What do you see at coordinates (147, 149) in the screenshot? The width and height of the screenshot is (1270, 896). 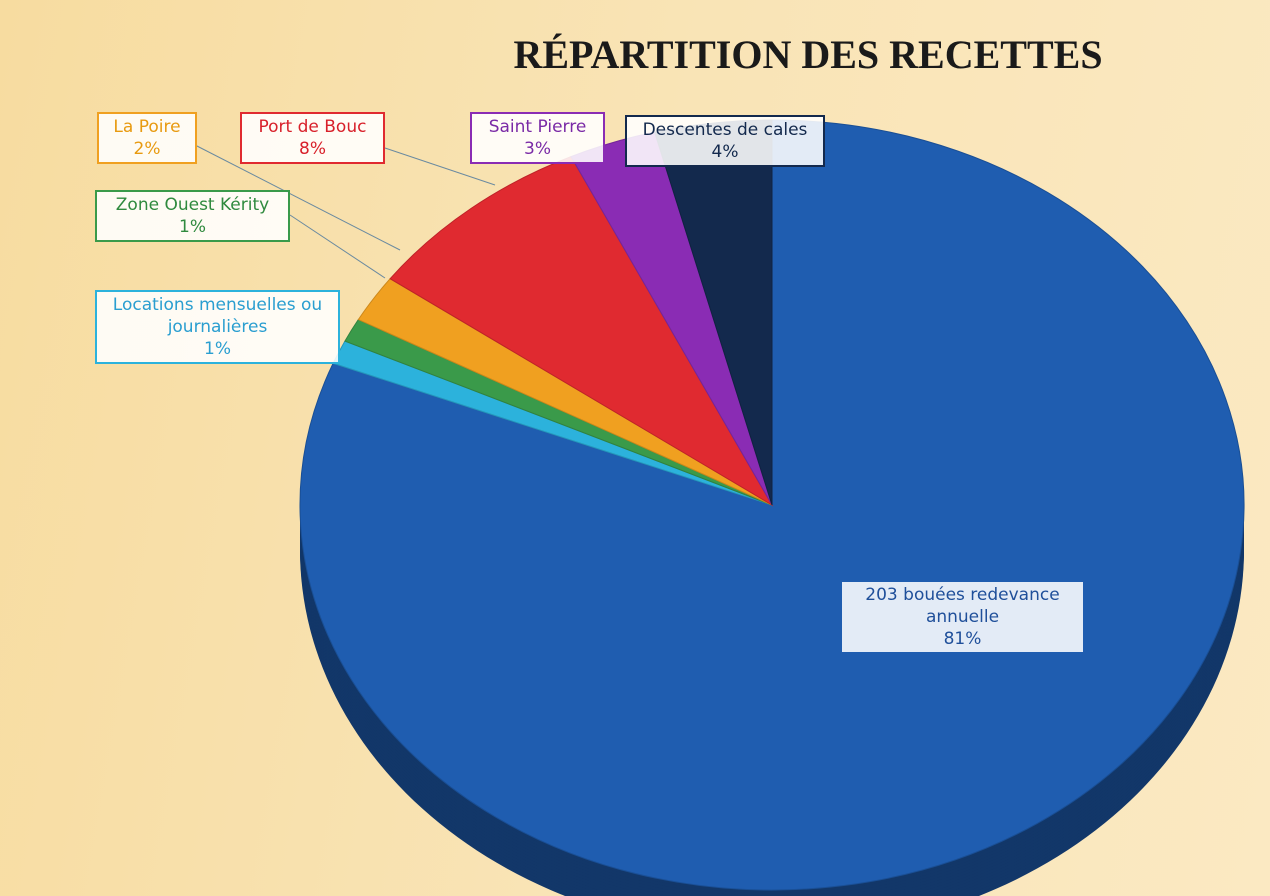 I see `label-value: 2%` at bounding box center [147, 149].